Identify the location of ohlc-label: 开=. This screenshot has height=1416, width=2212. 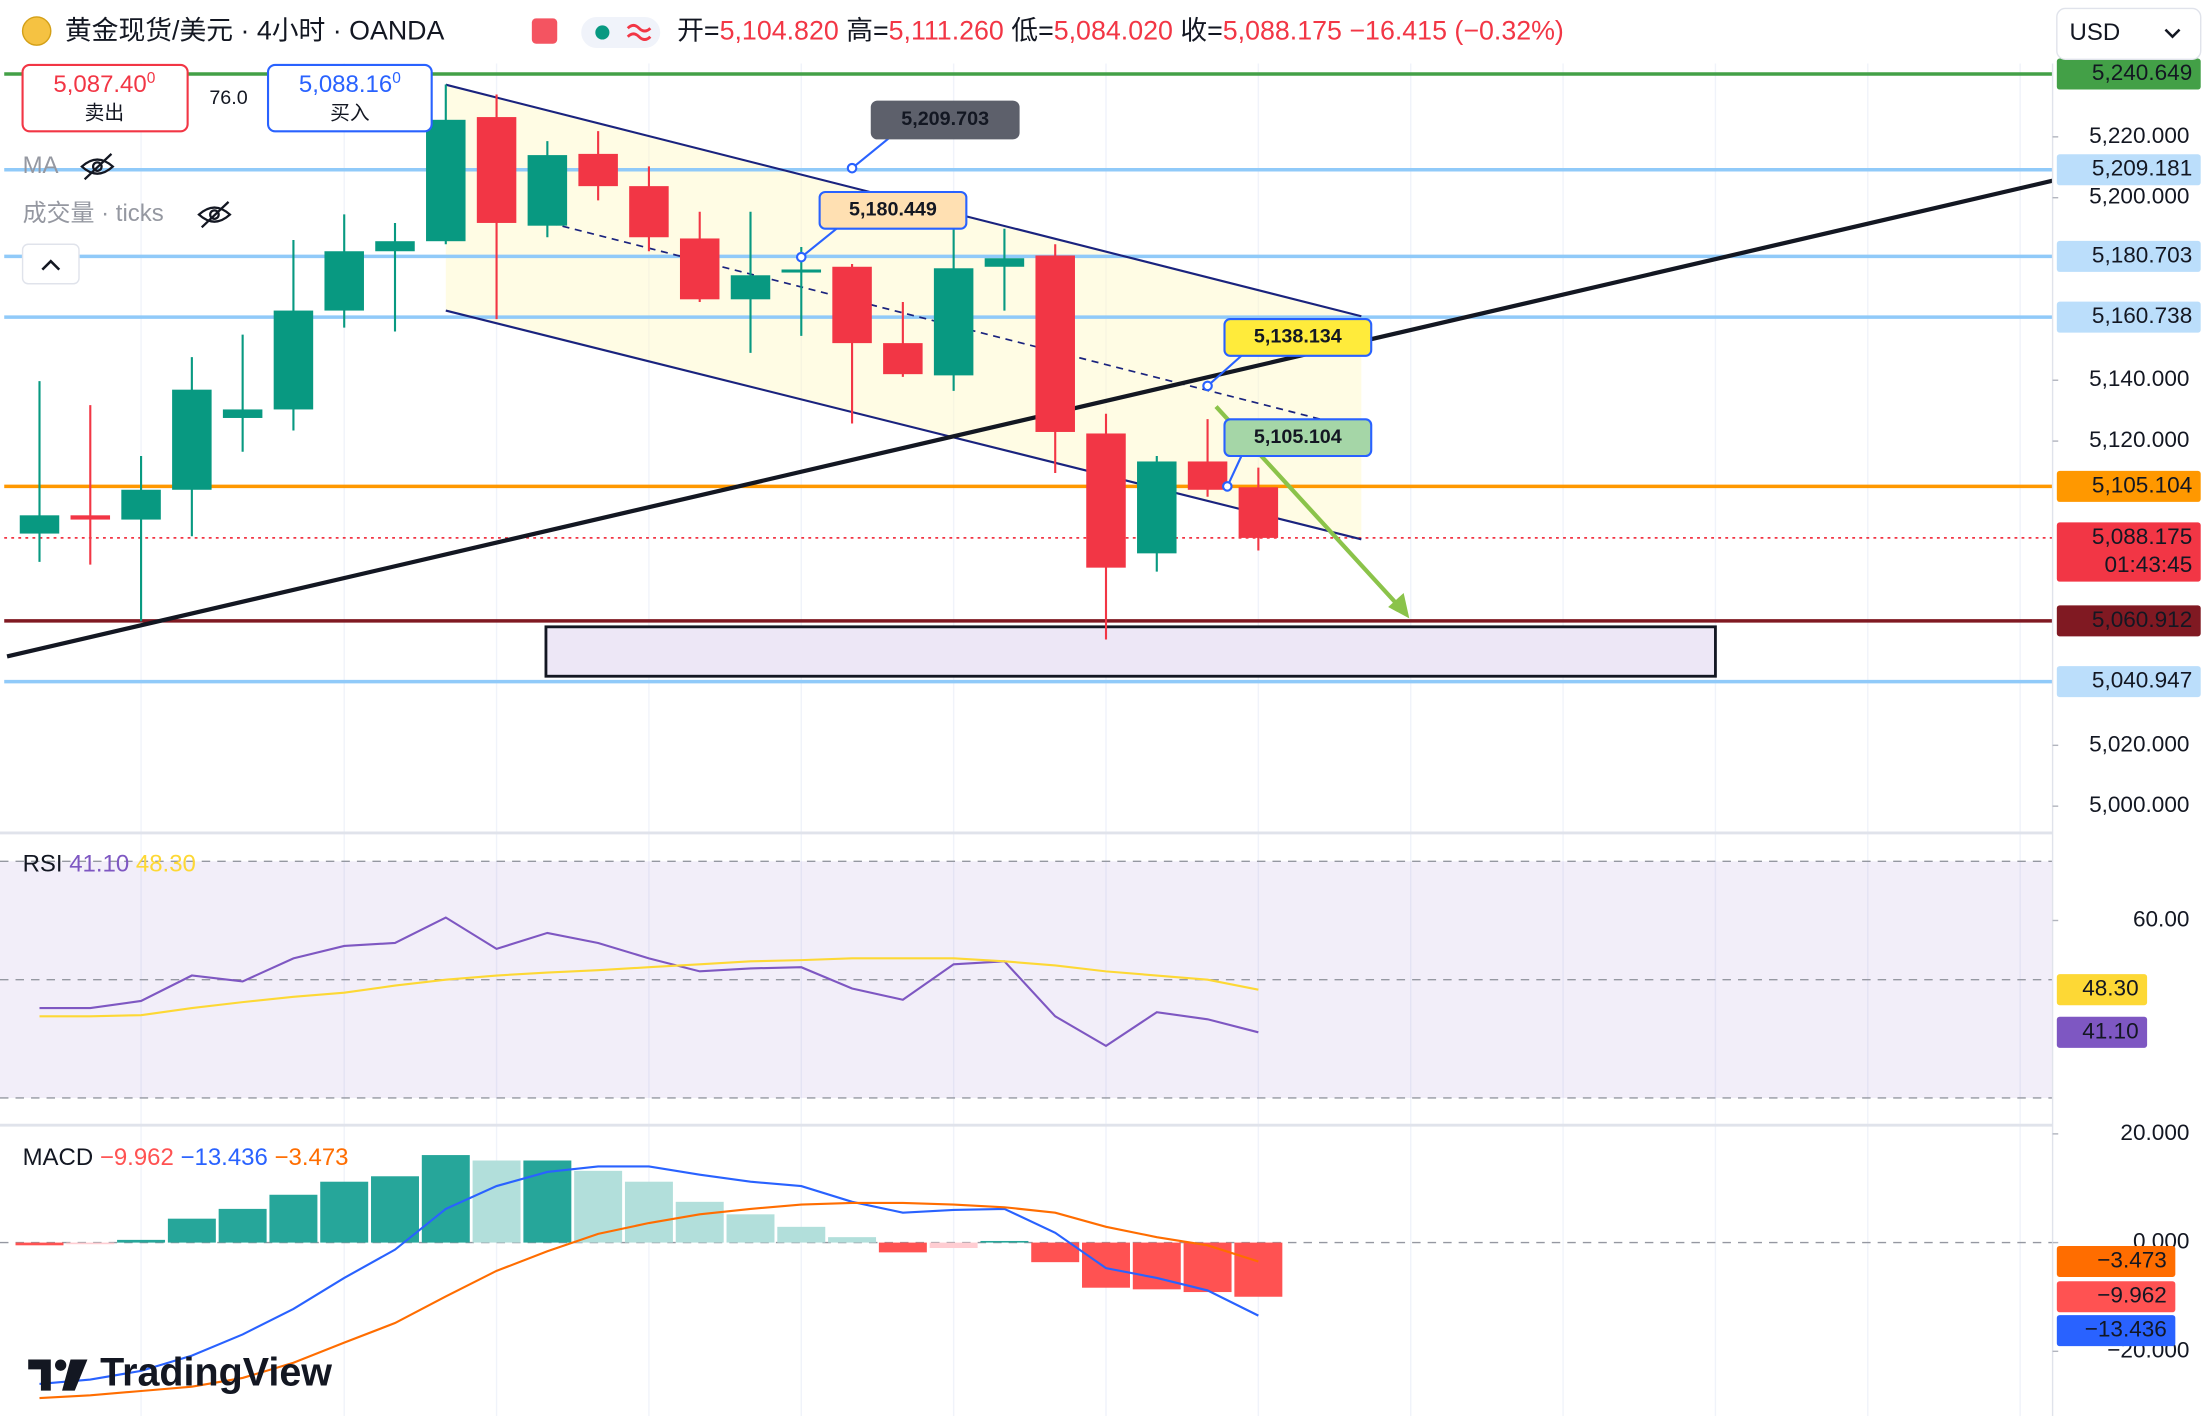
(698, 31).